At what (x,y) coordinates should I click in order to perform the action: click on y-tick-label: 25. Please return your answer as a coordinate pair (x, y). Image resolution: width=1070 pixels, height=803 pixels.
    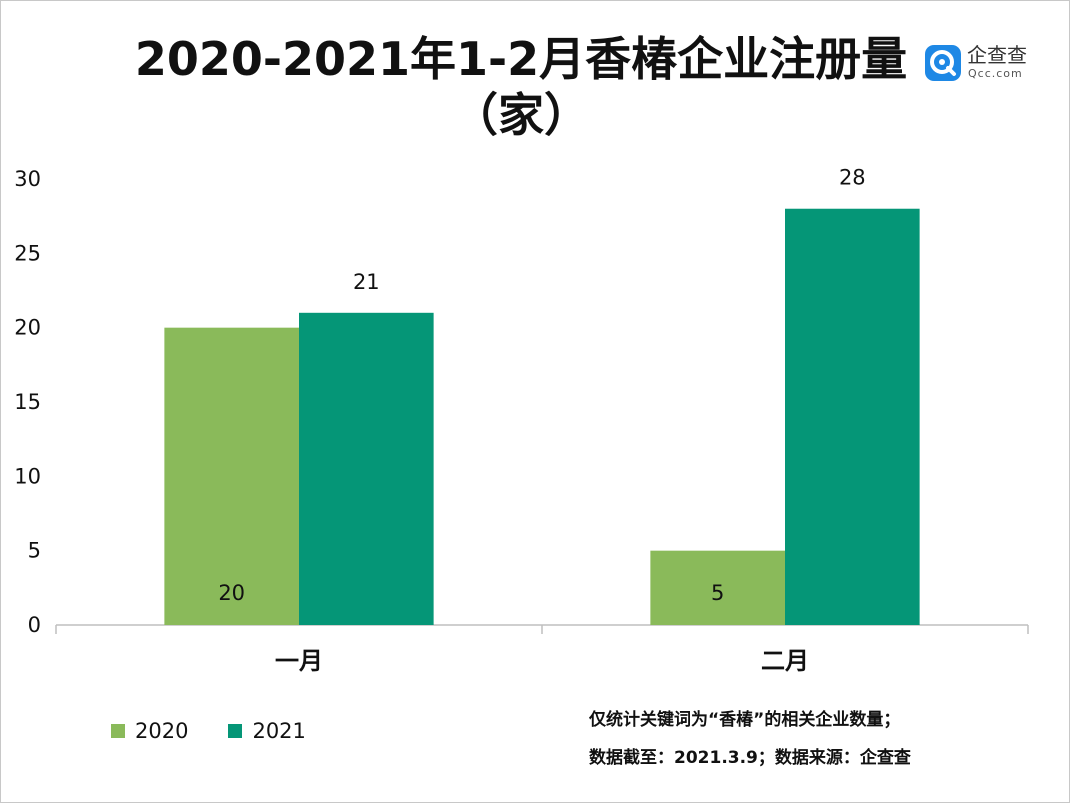
    Looking at the image, I should click on (27, 253).